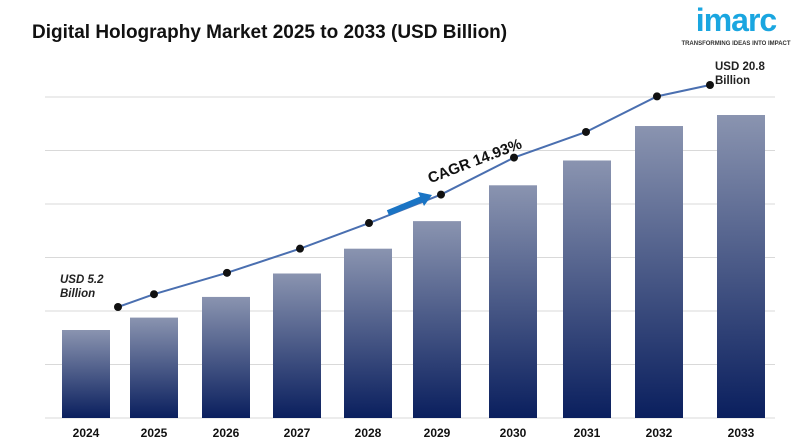 Image resolution: width=800 pixels, height=443 pixels. Describe the element at coordinates (437, 319) in the screenshot. I see `bar-2029` at that location.